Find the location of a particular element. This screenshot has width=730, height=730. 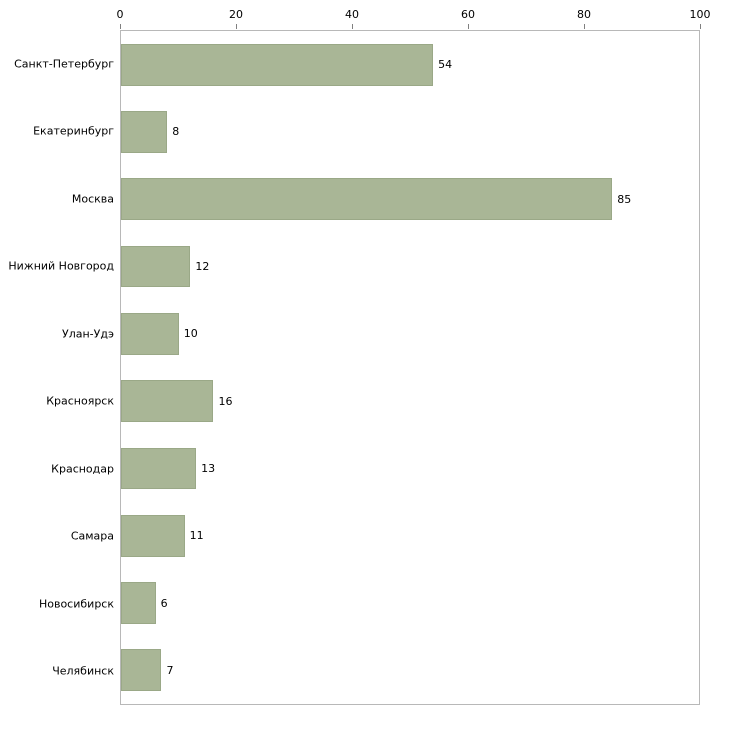

bar-row: 6 is located at coordinates (410, 602).